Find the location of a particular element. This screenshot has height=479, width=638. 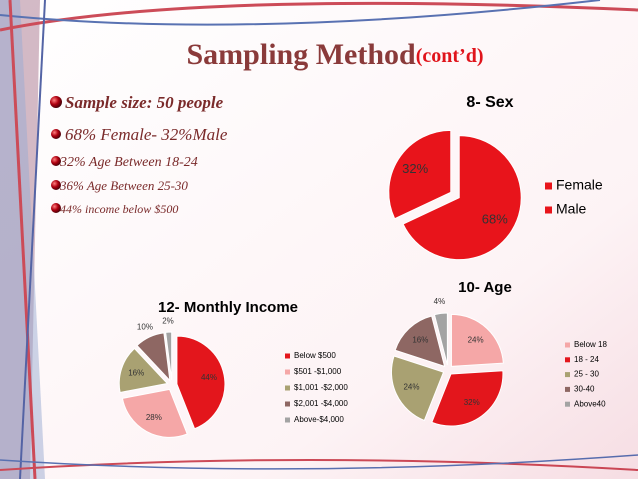

chart-title: 10- Age is located at coordinates (485, 287).